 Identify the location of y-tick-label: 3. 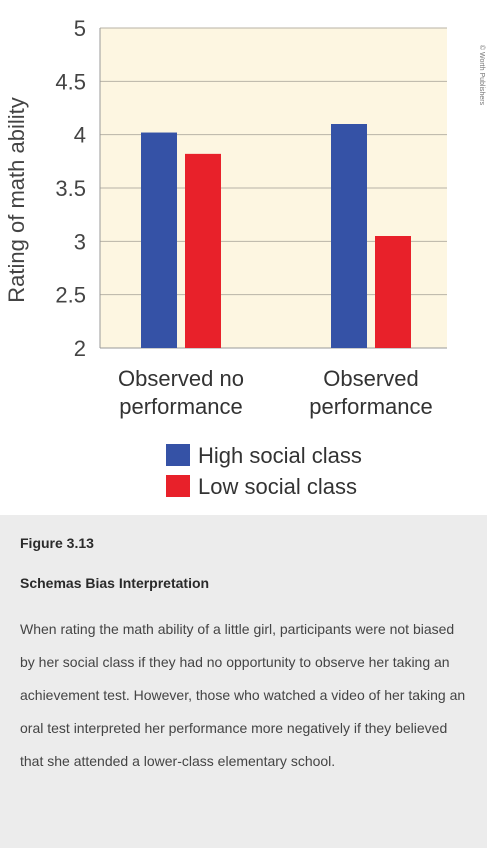
(80, 241).